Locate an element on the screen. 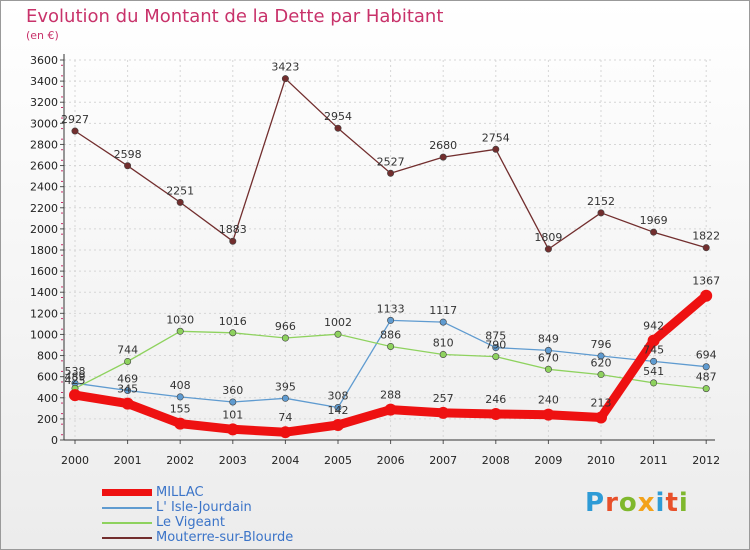 The width and height of the screenshot is (750, 550). data-label: 2598 is located at coordinates (128, 154).